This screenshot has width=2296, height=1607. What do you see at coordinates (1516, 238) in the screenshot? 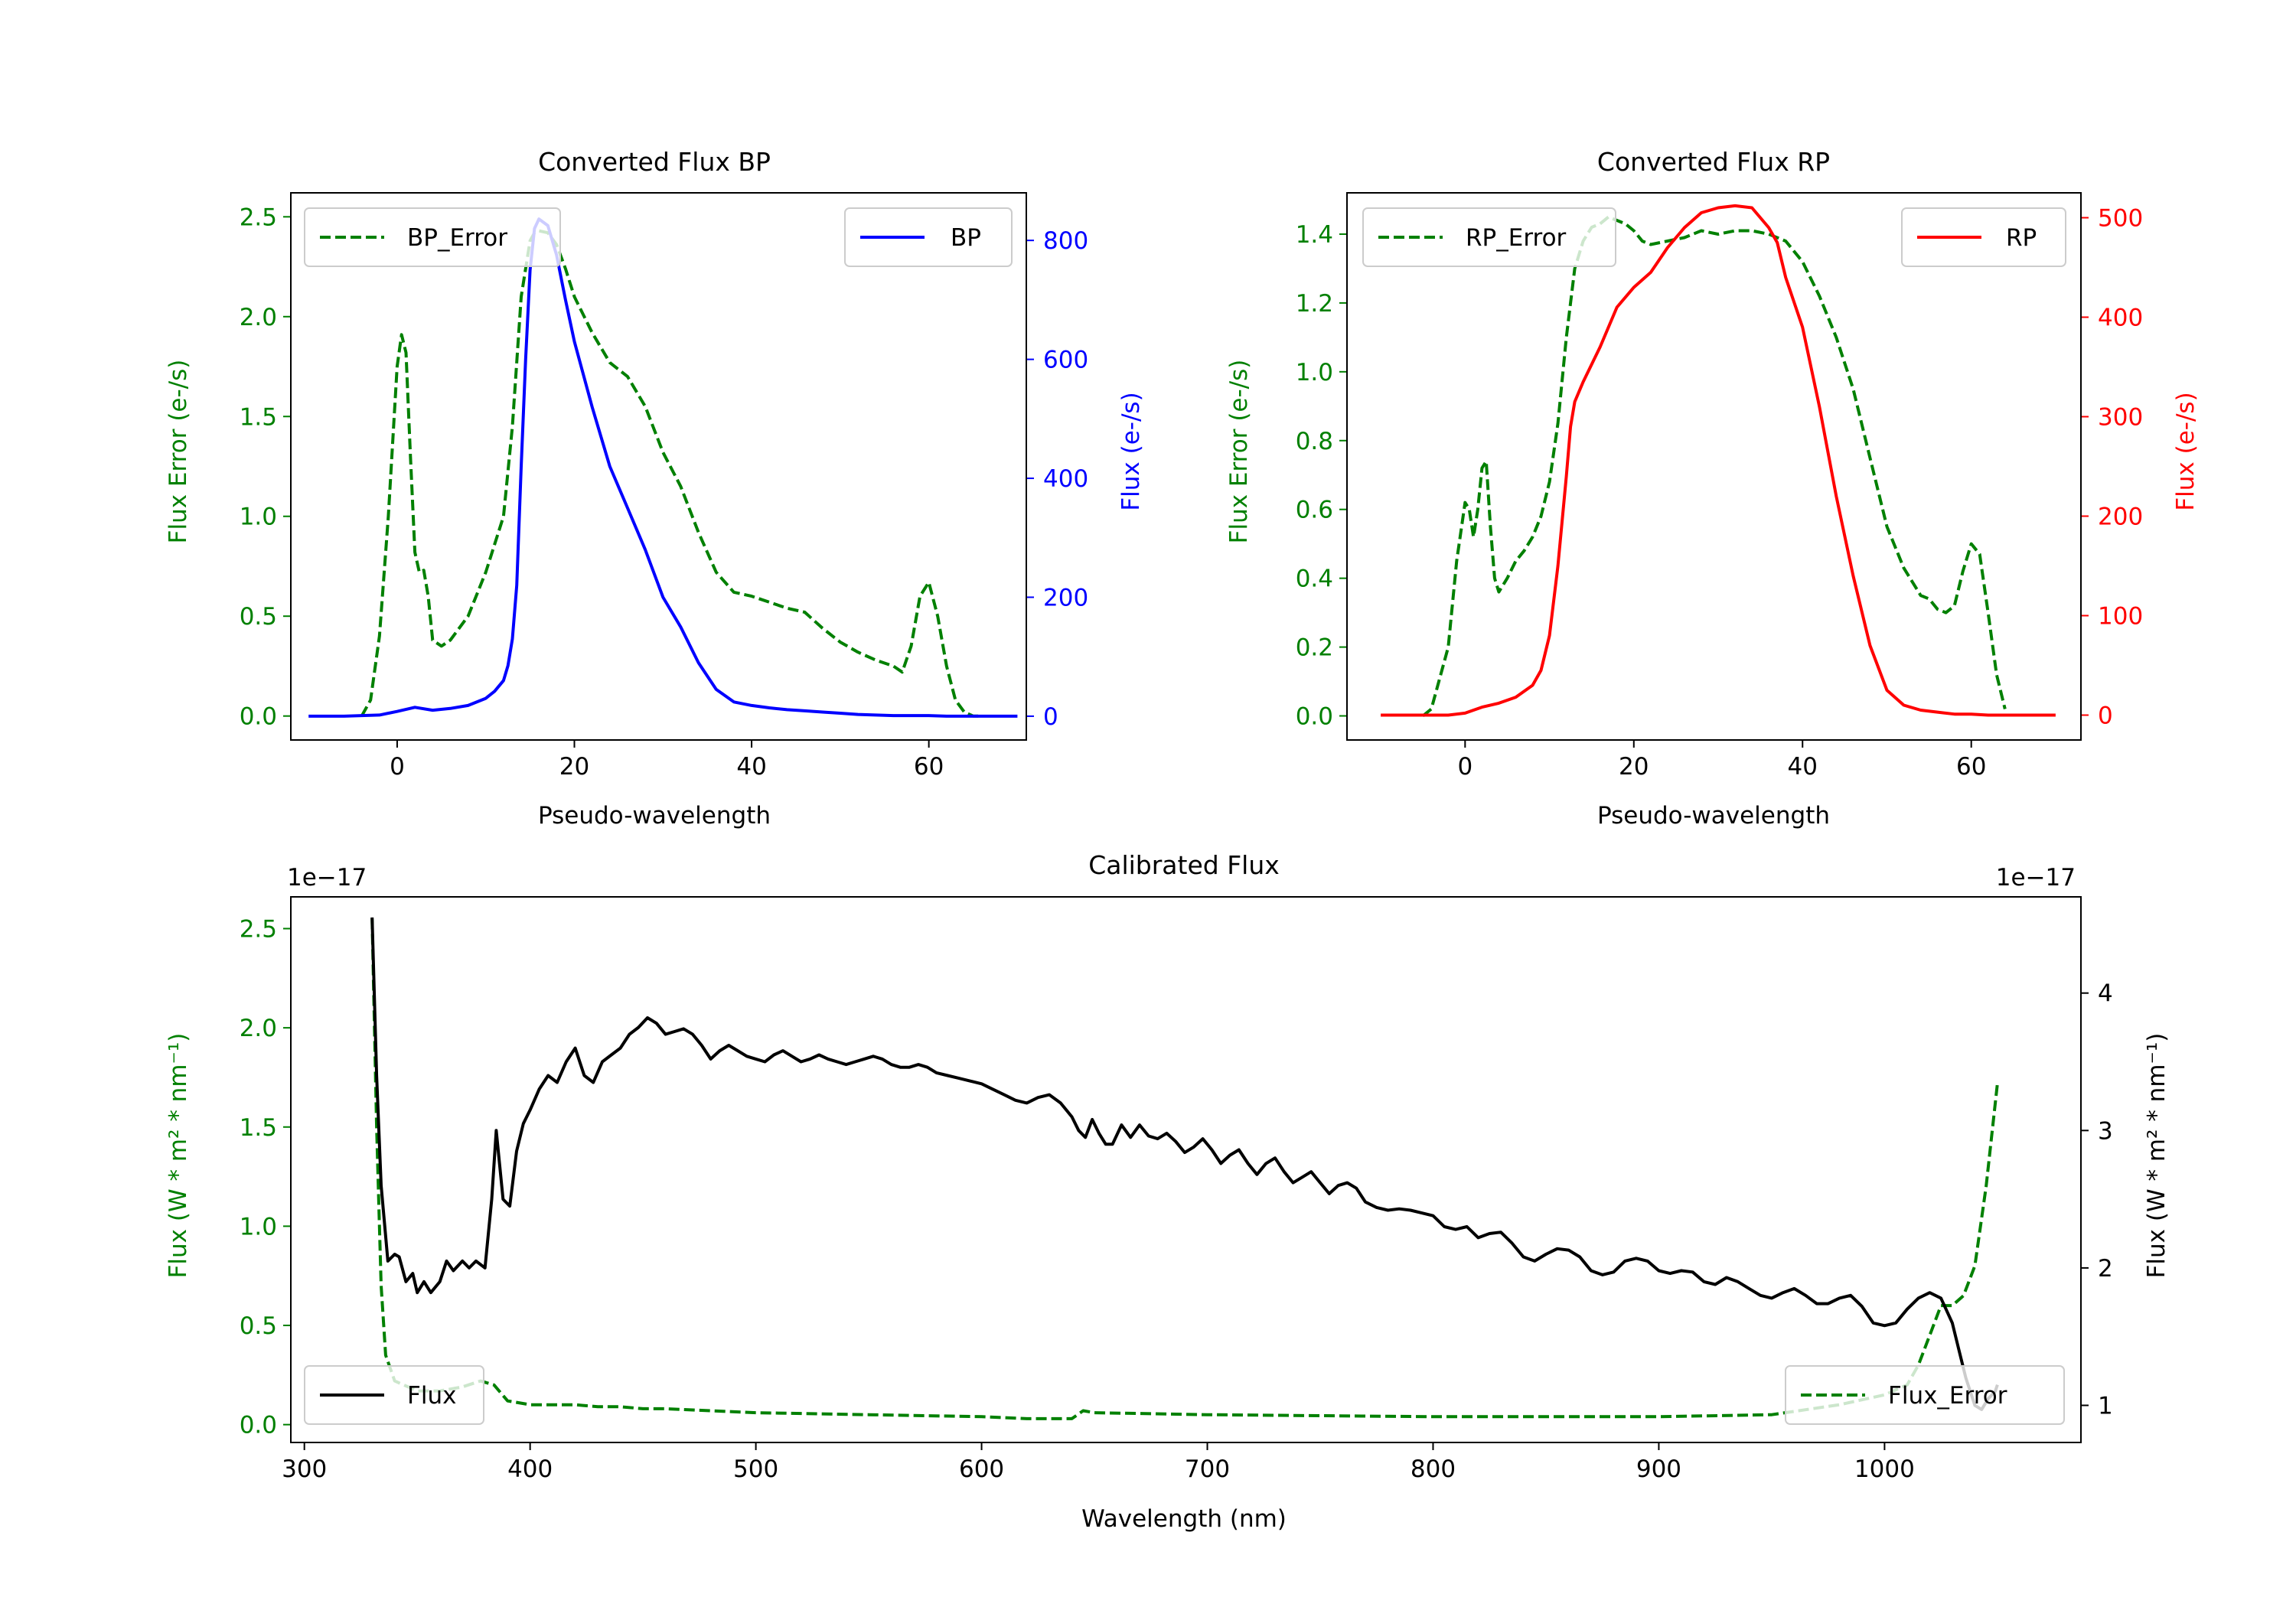
I see `rp-legend-error-label: RP_Error` at bounding box center [1516, 238].